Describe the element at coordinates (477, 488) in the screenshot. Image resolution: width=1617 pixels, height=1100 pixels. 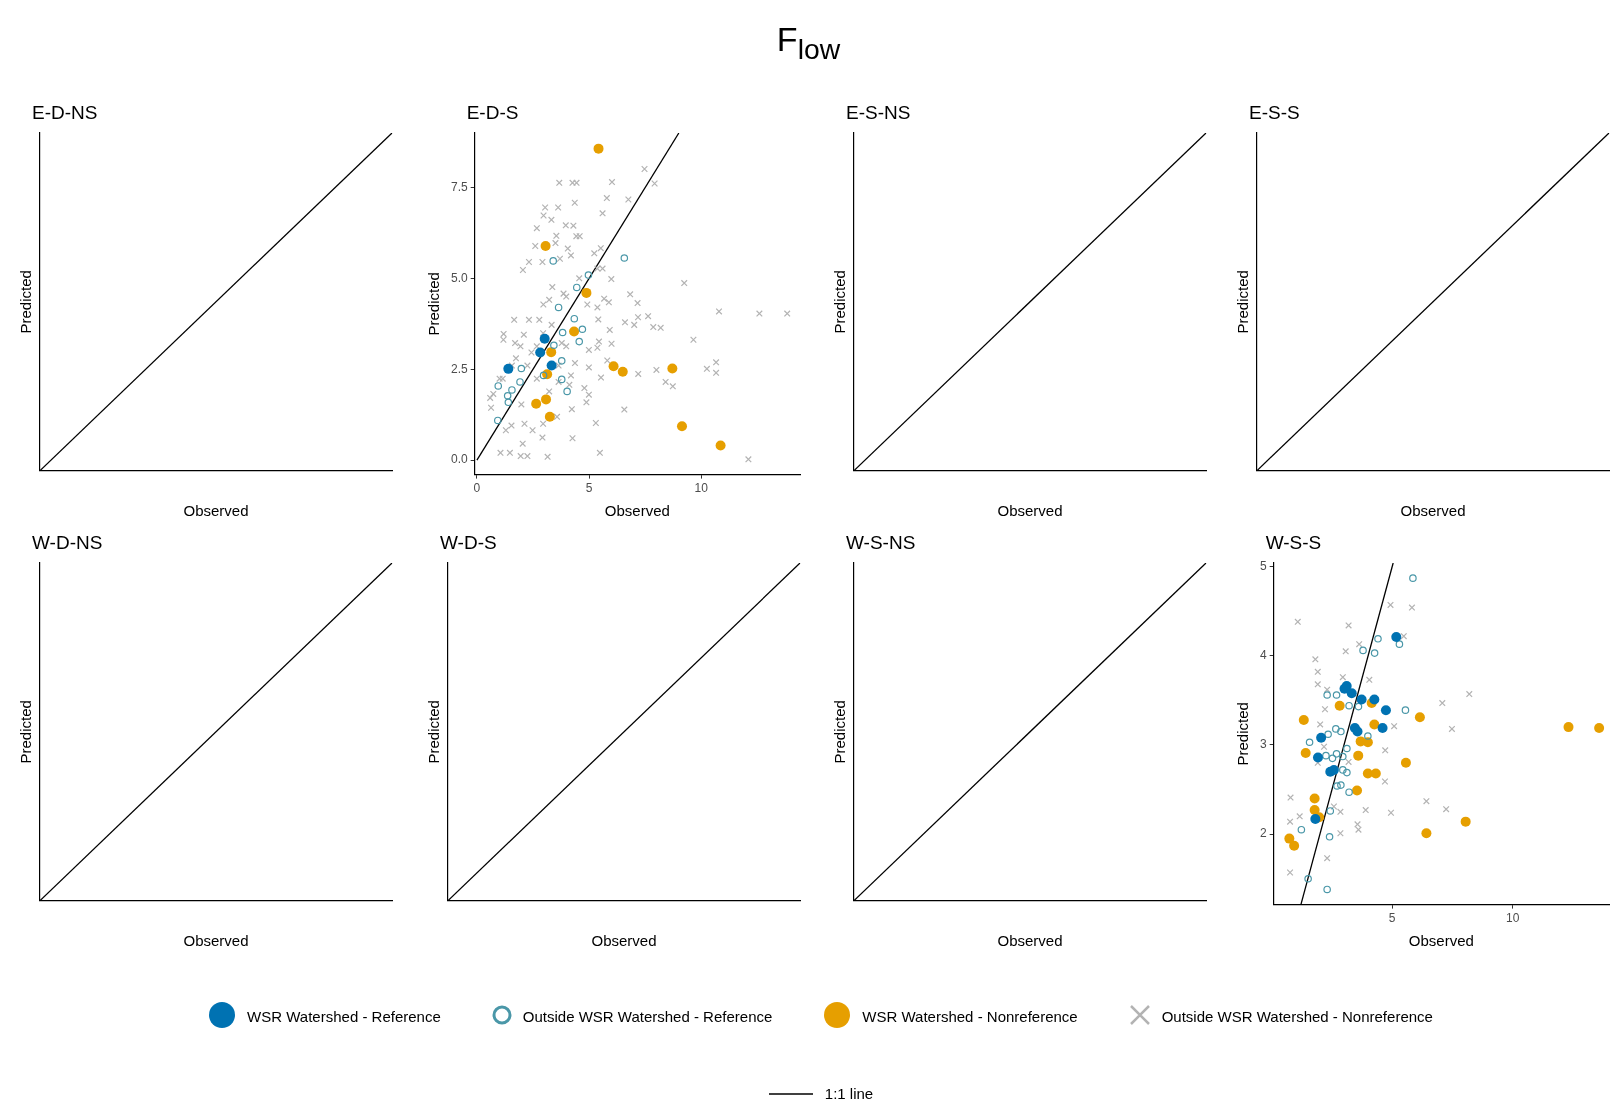
I see `x-tick-label: 0` at that location.